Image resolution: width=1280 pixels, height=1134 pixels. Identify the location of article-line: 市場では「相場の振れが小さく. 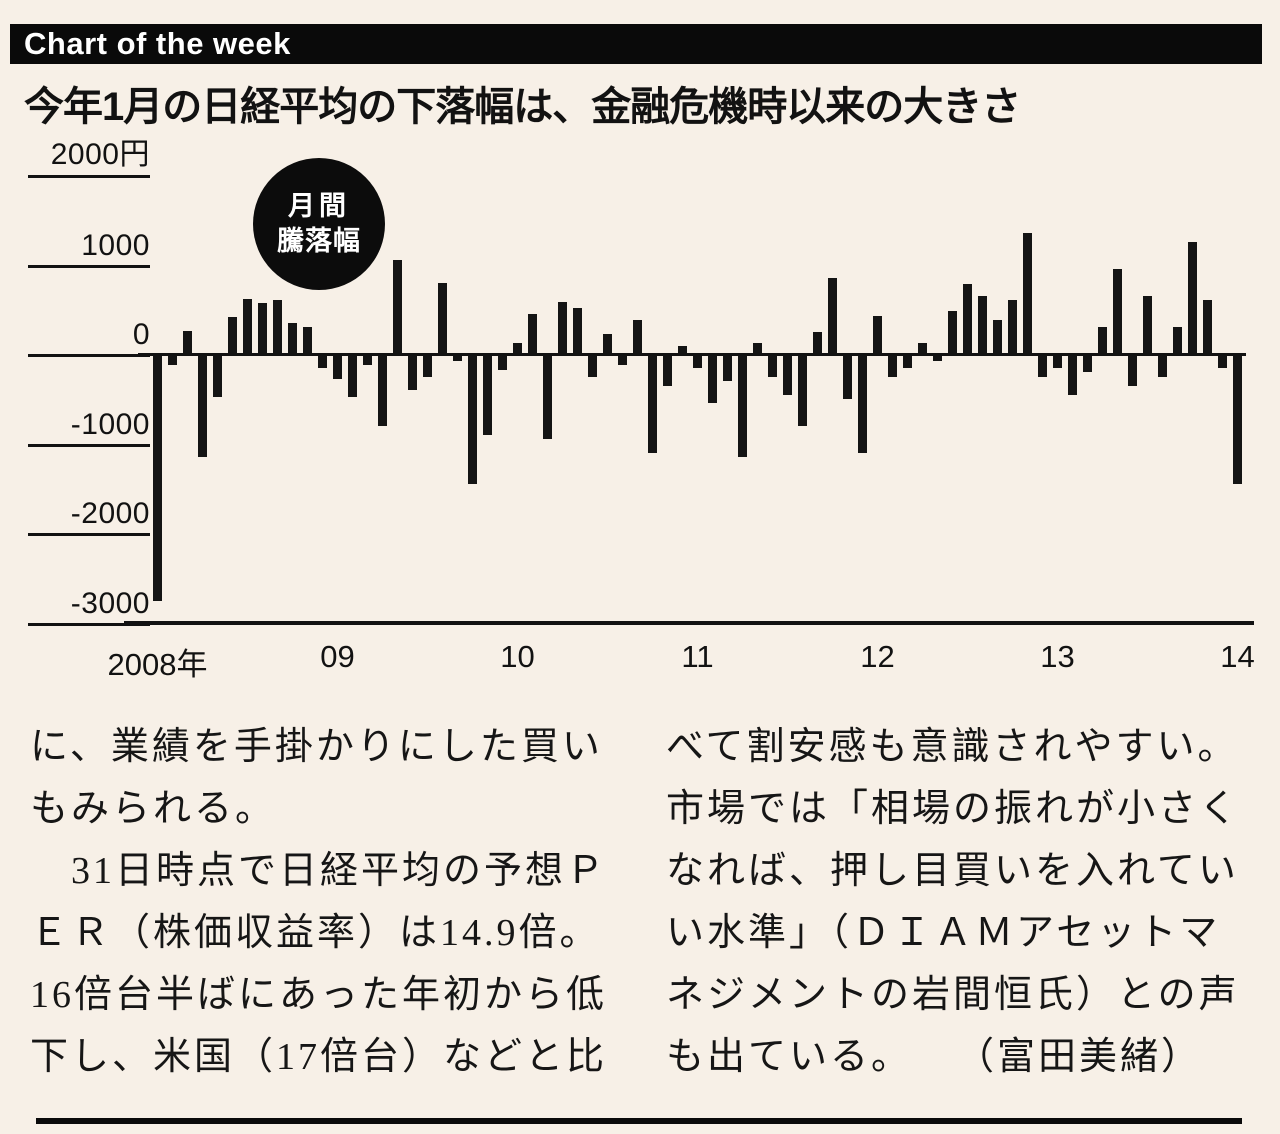
(953, 809).